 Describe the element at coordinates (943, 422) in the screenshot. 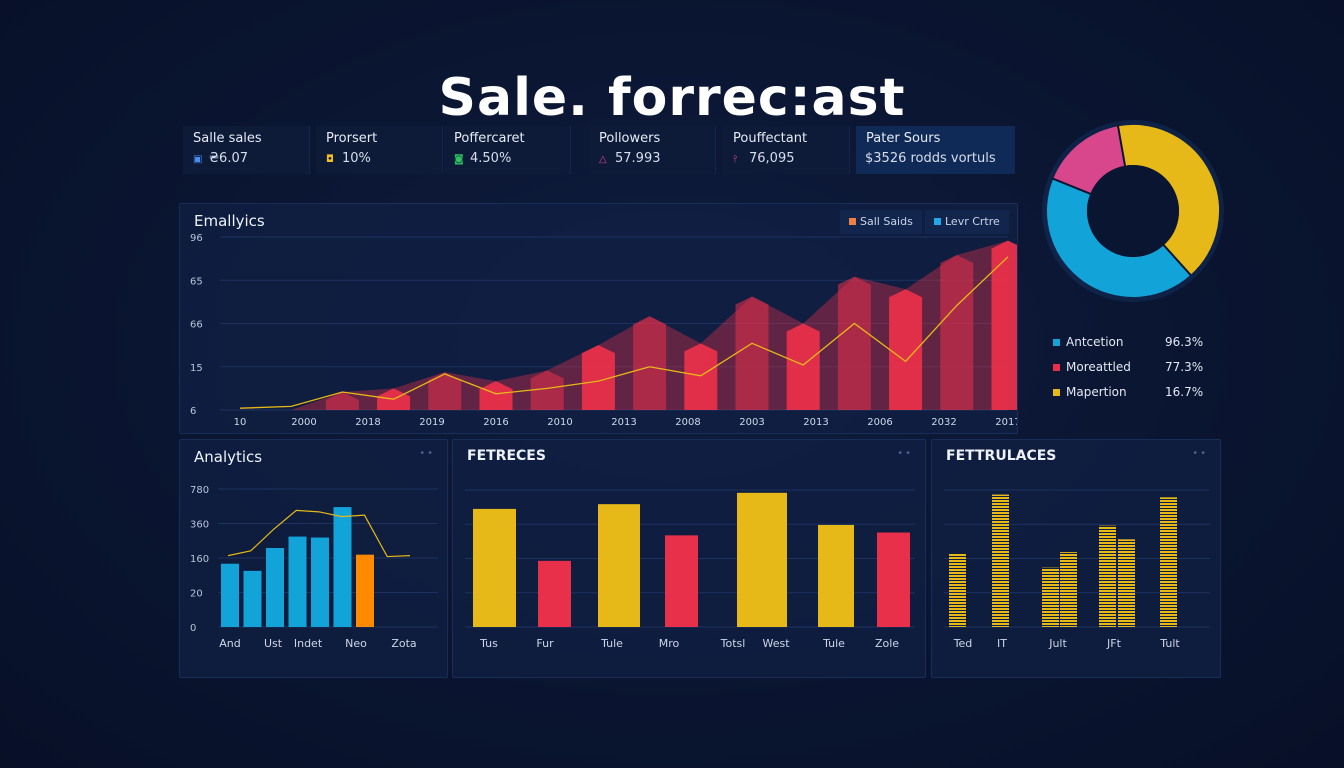

I see `x-tick-label: 2032` at that location.